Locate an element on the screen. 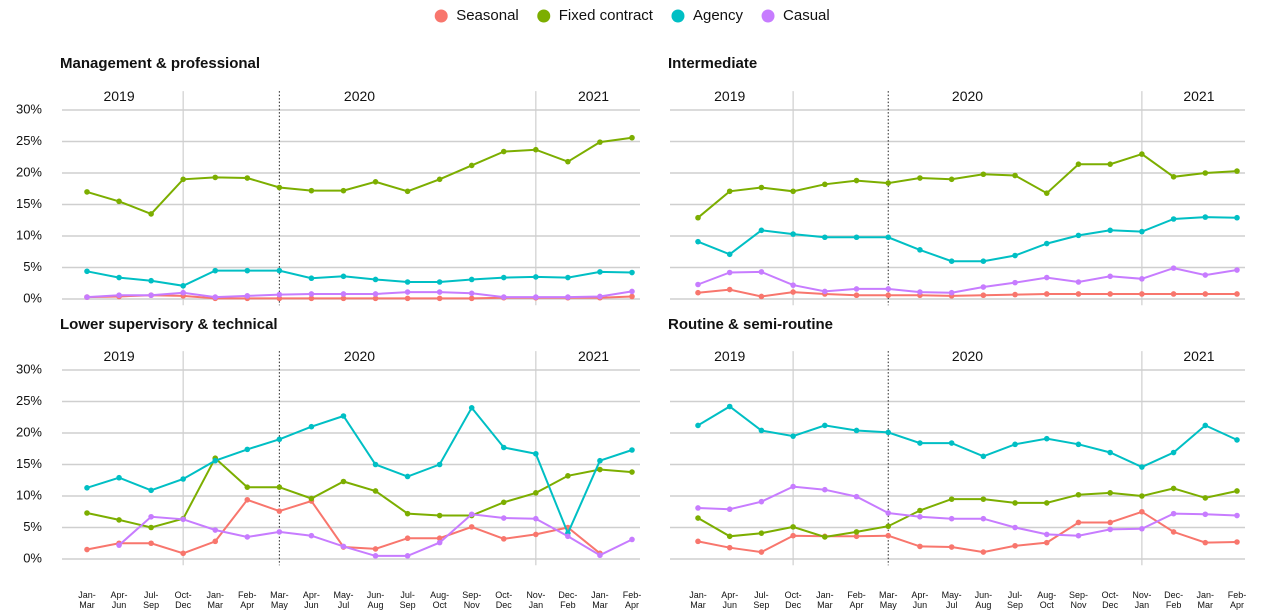 The width and height of the screenshot is (1264, 616). y-tick-label: 30% is located at coordinates (29, 368).